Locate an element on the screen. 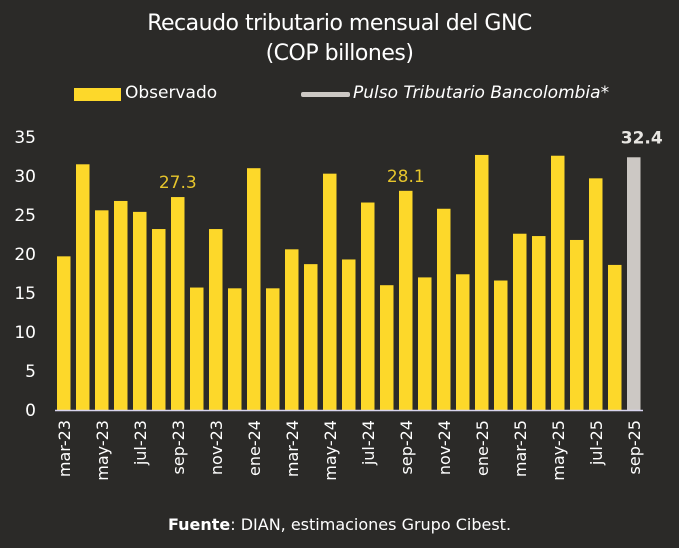 Image resolution: width=679 pixels, height=548 pixels. x-tick-label: jul-24 is located at coordinates (368, 443).